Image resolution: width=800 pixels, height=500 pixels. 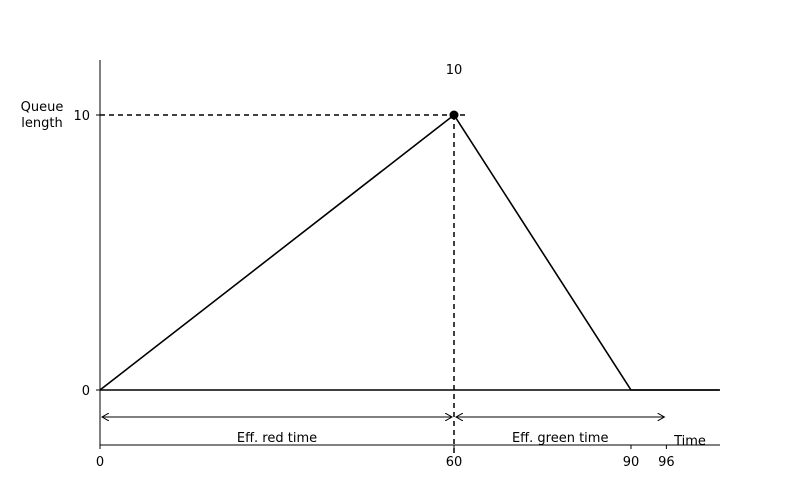 What do you see at coordinates (631, 462) in the screenshot?
I see `x-tick-label: 90` at bounding box center [631, 462].